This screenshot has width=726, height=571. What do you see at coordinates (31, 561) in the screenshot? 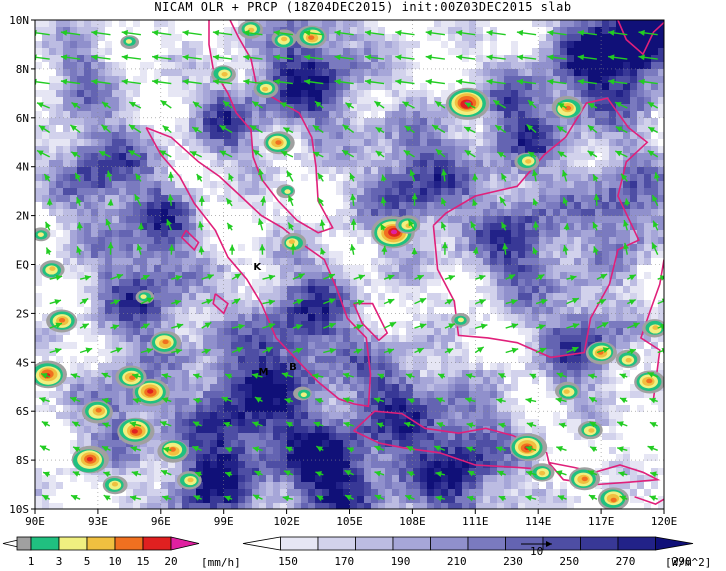
I see `precip-colorbar-label: 1` at bounding box center [31, 561].